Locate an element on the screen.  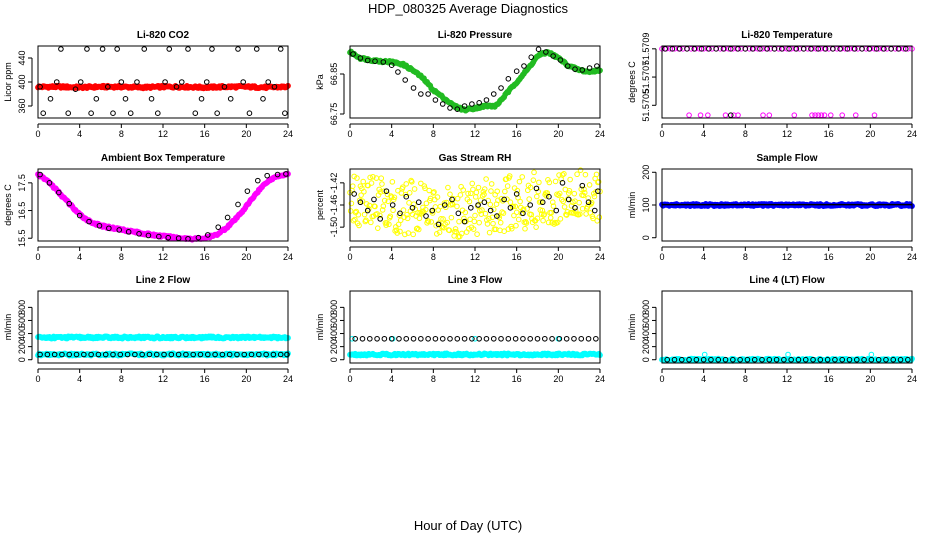
panel-title: Li-820 CO2 is located at coordinates (163, 35).